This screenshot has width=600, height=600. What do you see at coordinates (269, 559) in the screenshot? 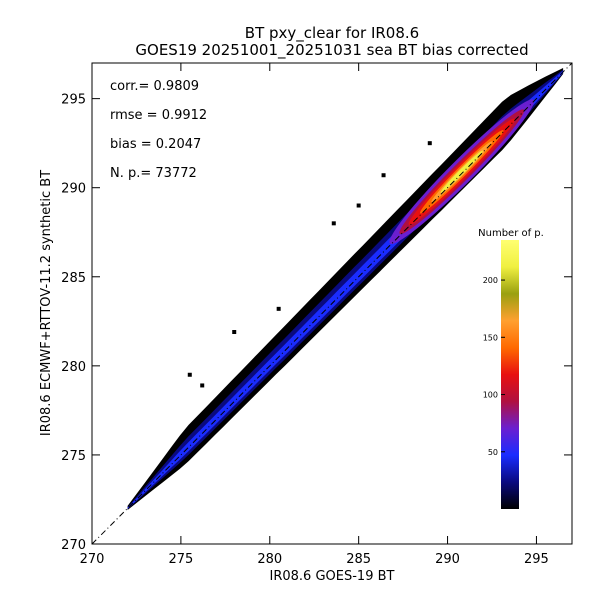
I see `x-tick-label: 280` at bounding box center [269, 559].